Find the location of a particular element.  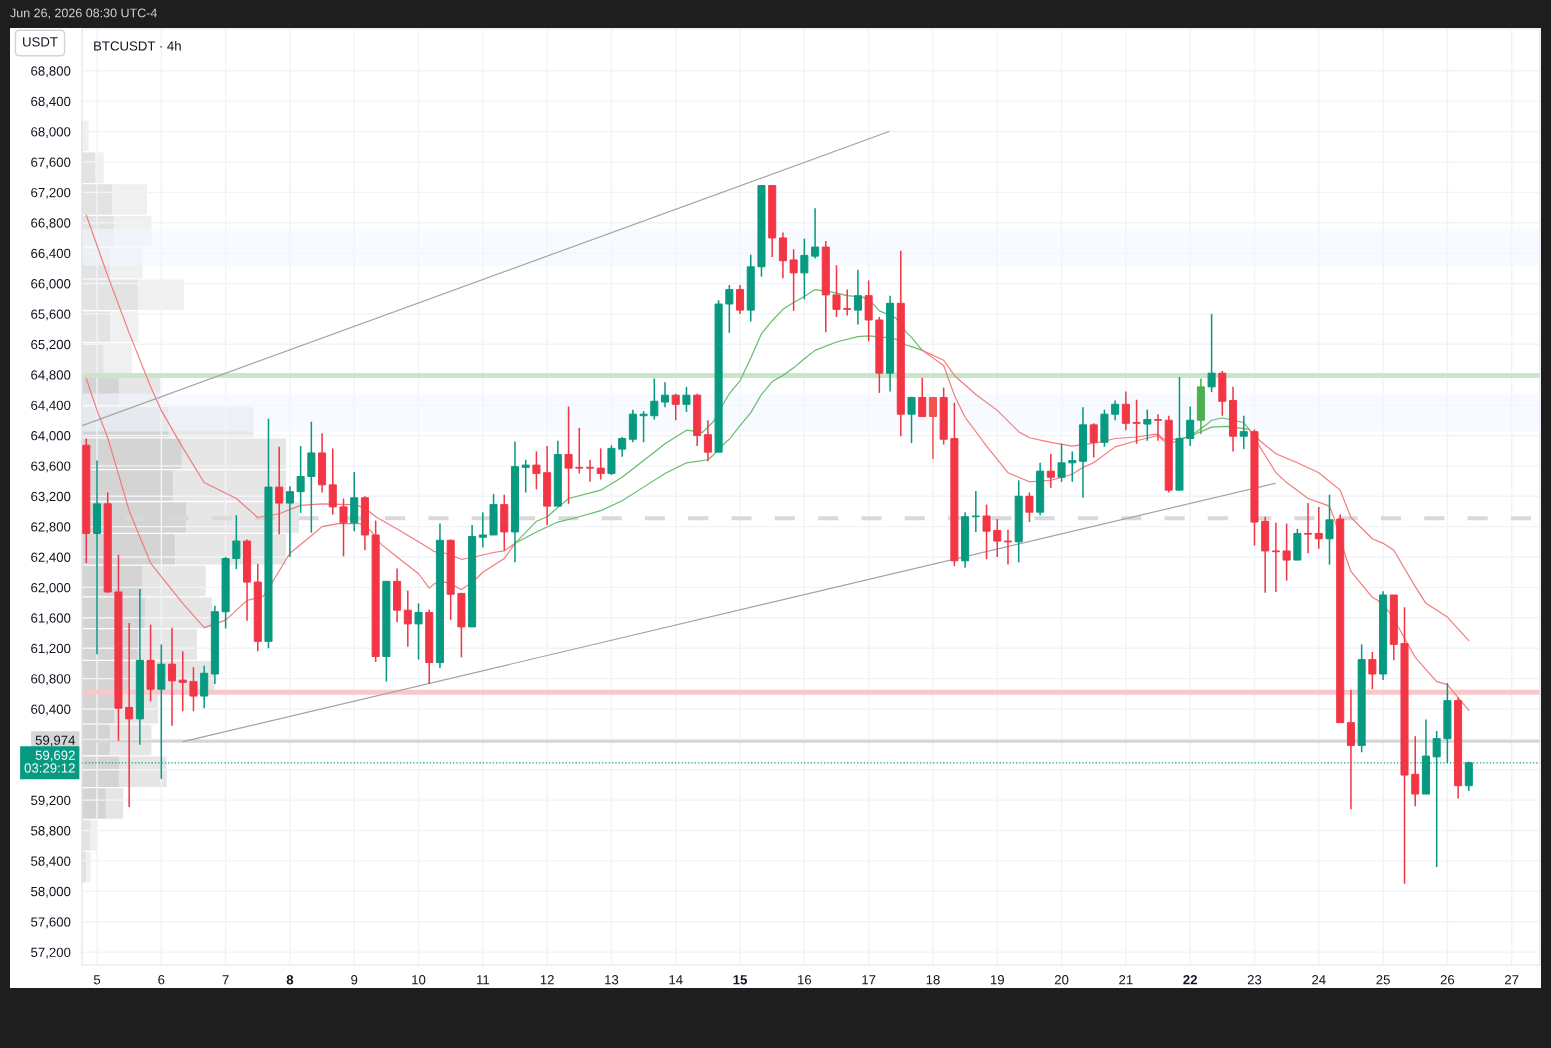

y-axis-title: USDT is located at coordinates (40, 42).